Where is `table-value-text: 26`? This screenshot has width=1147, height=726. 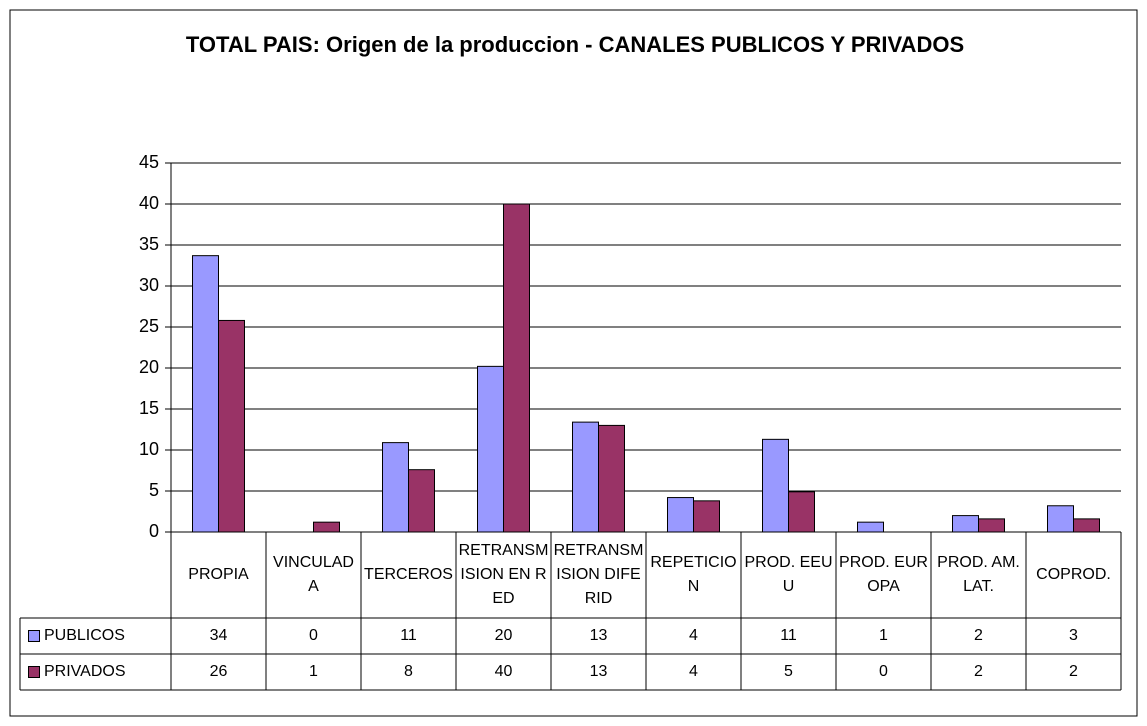
table-value-text: 26 is located at coordinates (218, 671).